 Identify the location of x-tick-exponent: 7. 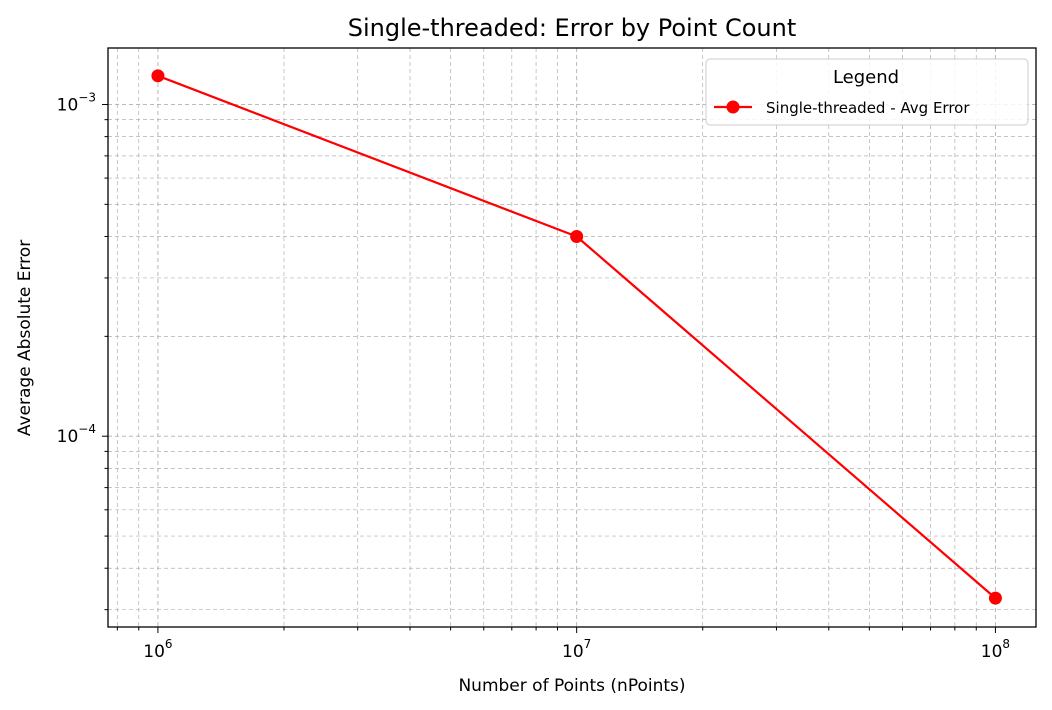
(588, 644).